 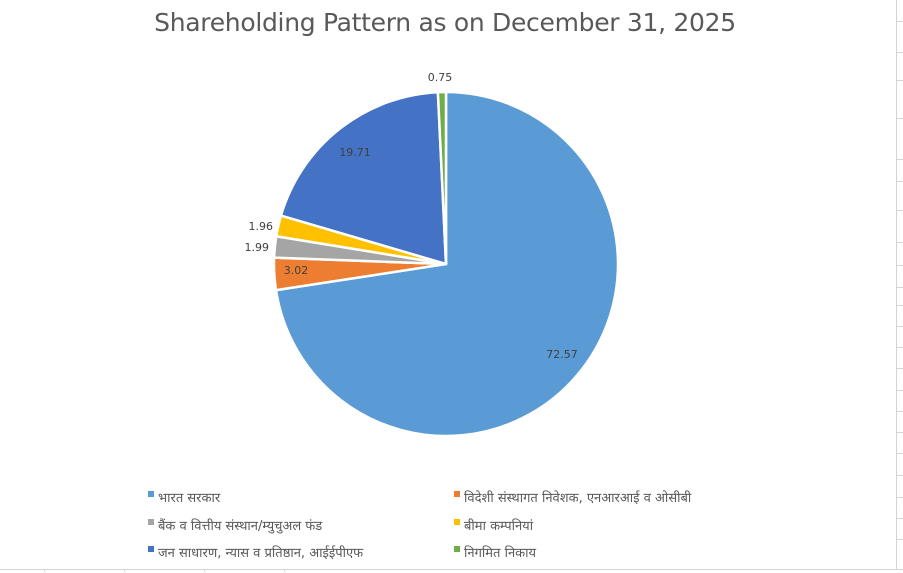 What do you see at coordinates (296, 270) in the screenshot?
I see `data-label: 3.02` at bounding box center [296, 270].